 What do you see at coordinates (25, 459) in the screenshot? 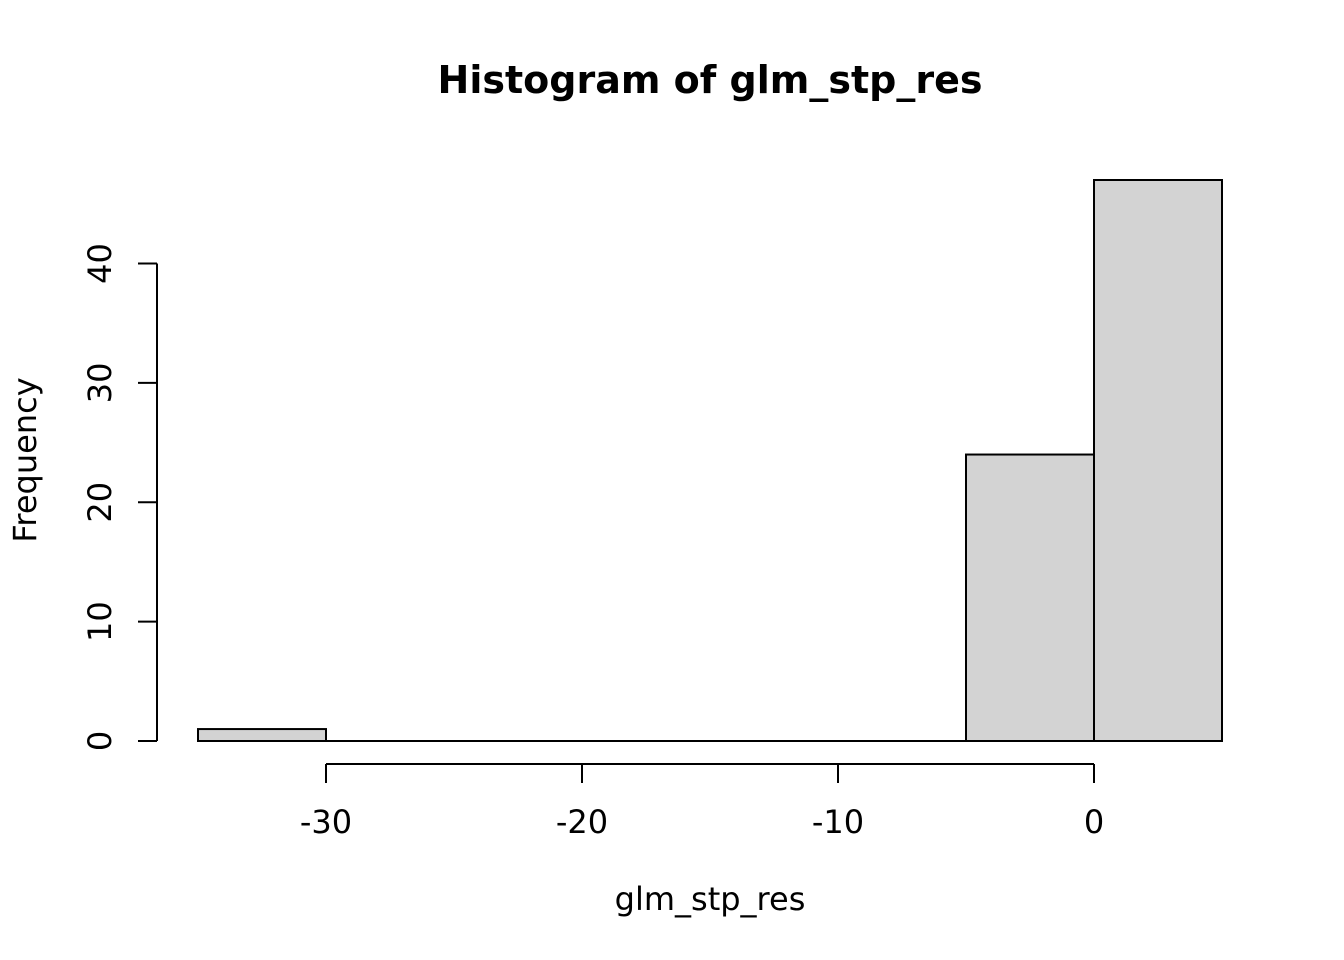
I see `y-axis-label: Frequency` at bounding box center [25, 459].